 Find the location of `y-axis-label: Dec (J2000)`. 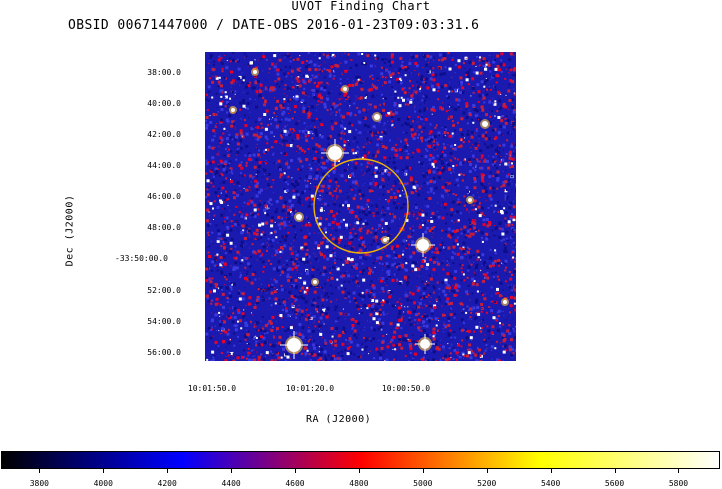

y-axis-label: Dec (J2000) is located at coordinates (70, 230).